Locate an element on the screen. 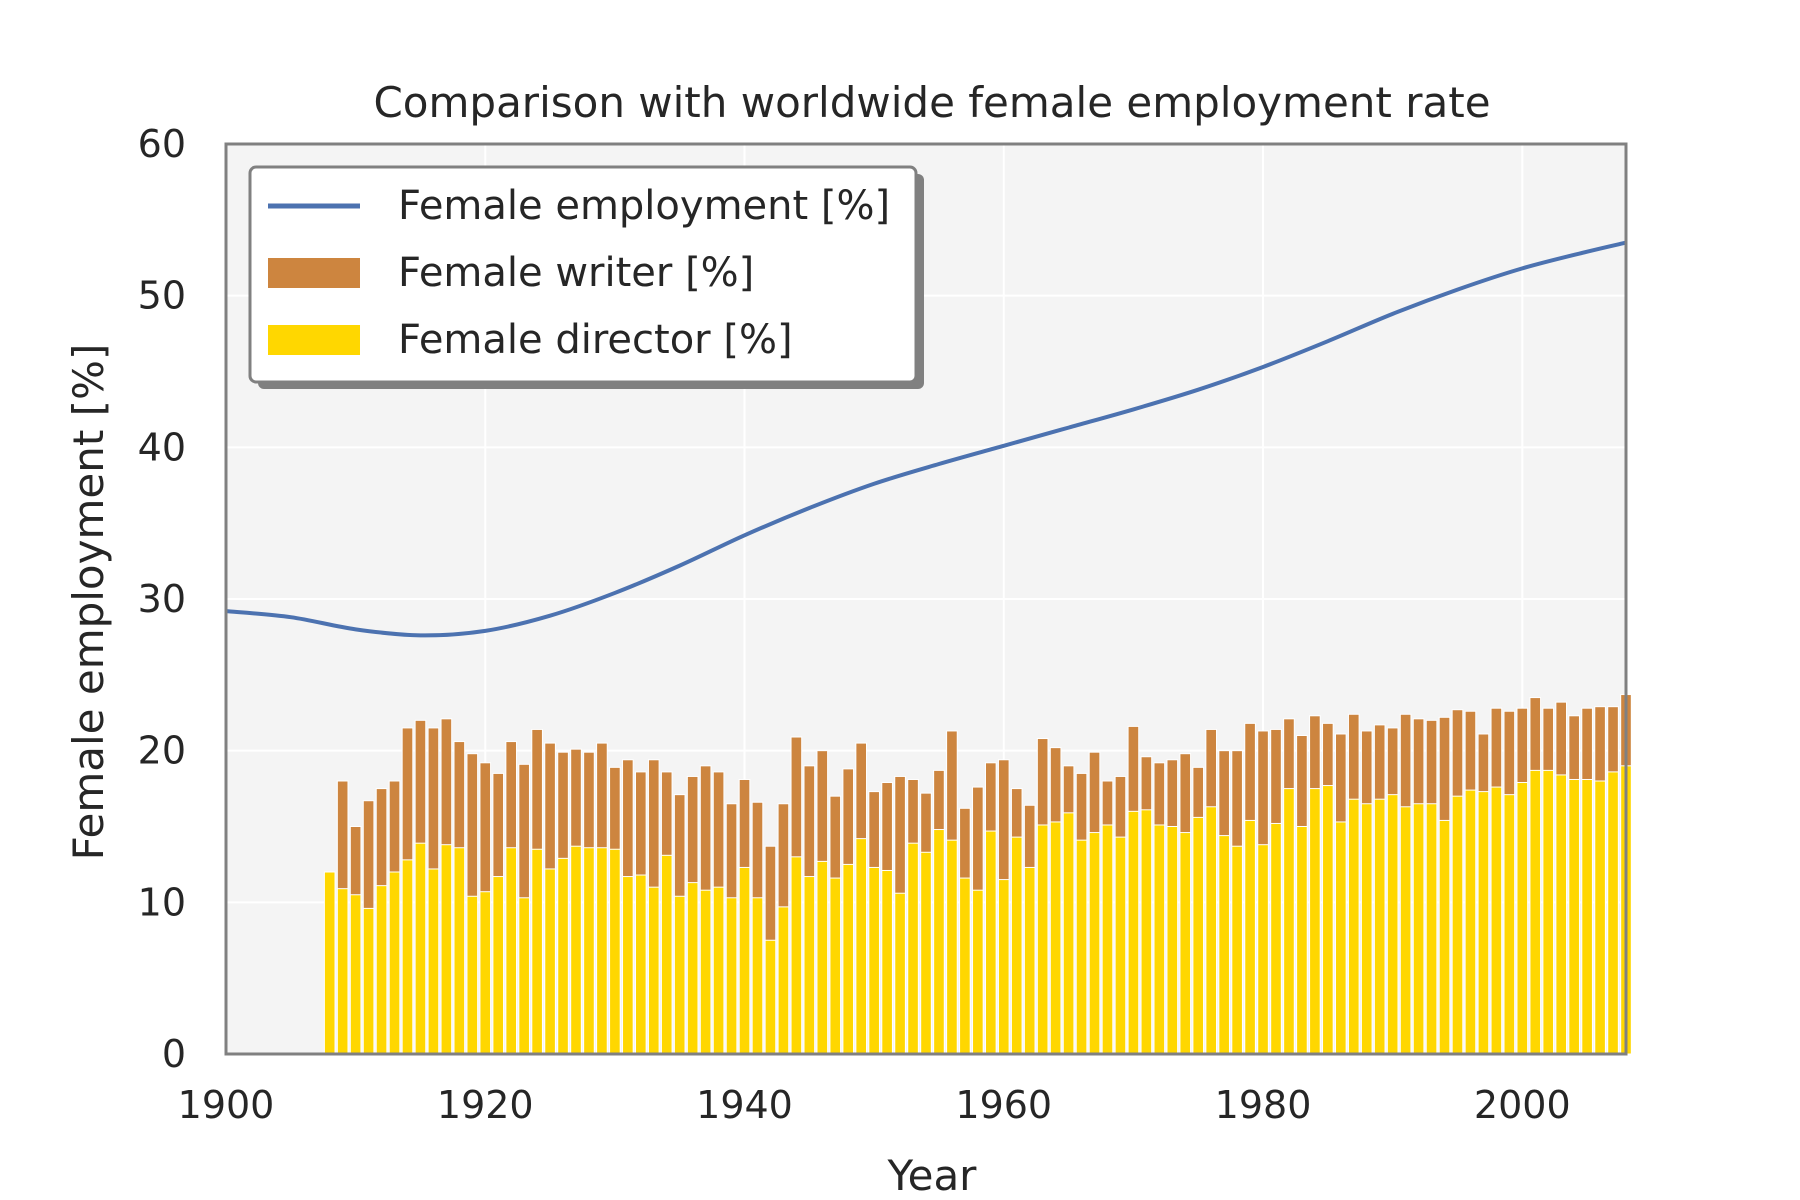  legend-director-label: Female director [%] is located at coordinates (595, 340).